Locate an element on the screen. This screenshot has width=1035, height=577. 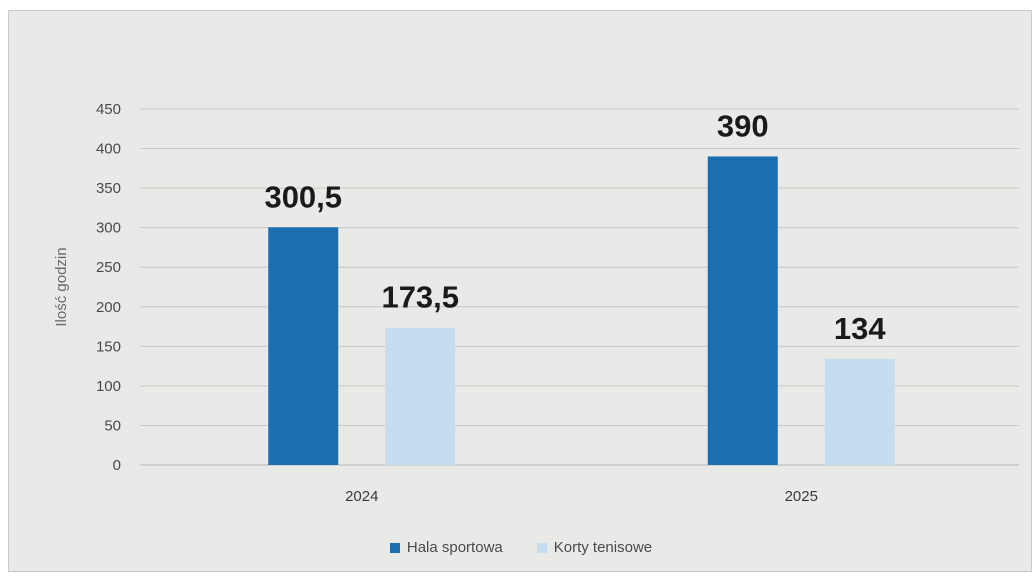
data-label-korty-tenisowe-2024: 173,5 is located at coordinates (420, 297).